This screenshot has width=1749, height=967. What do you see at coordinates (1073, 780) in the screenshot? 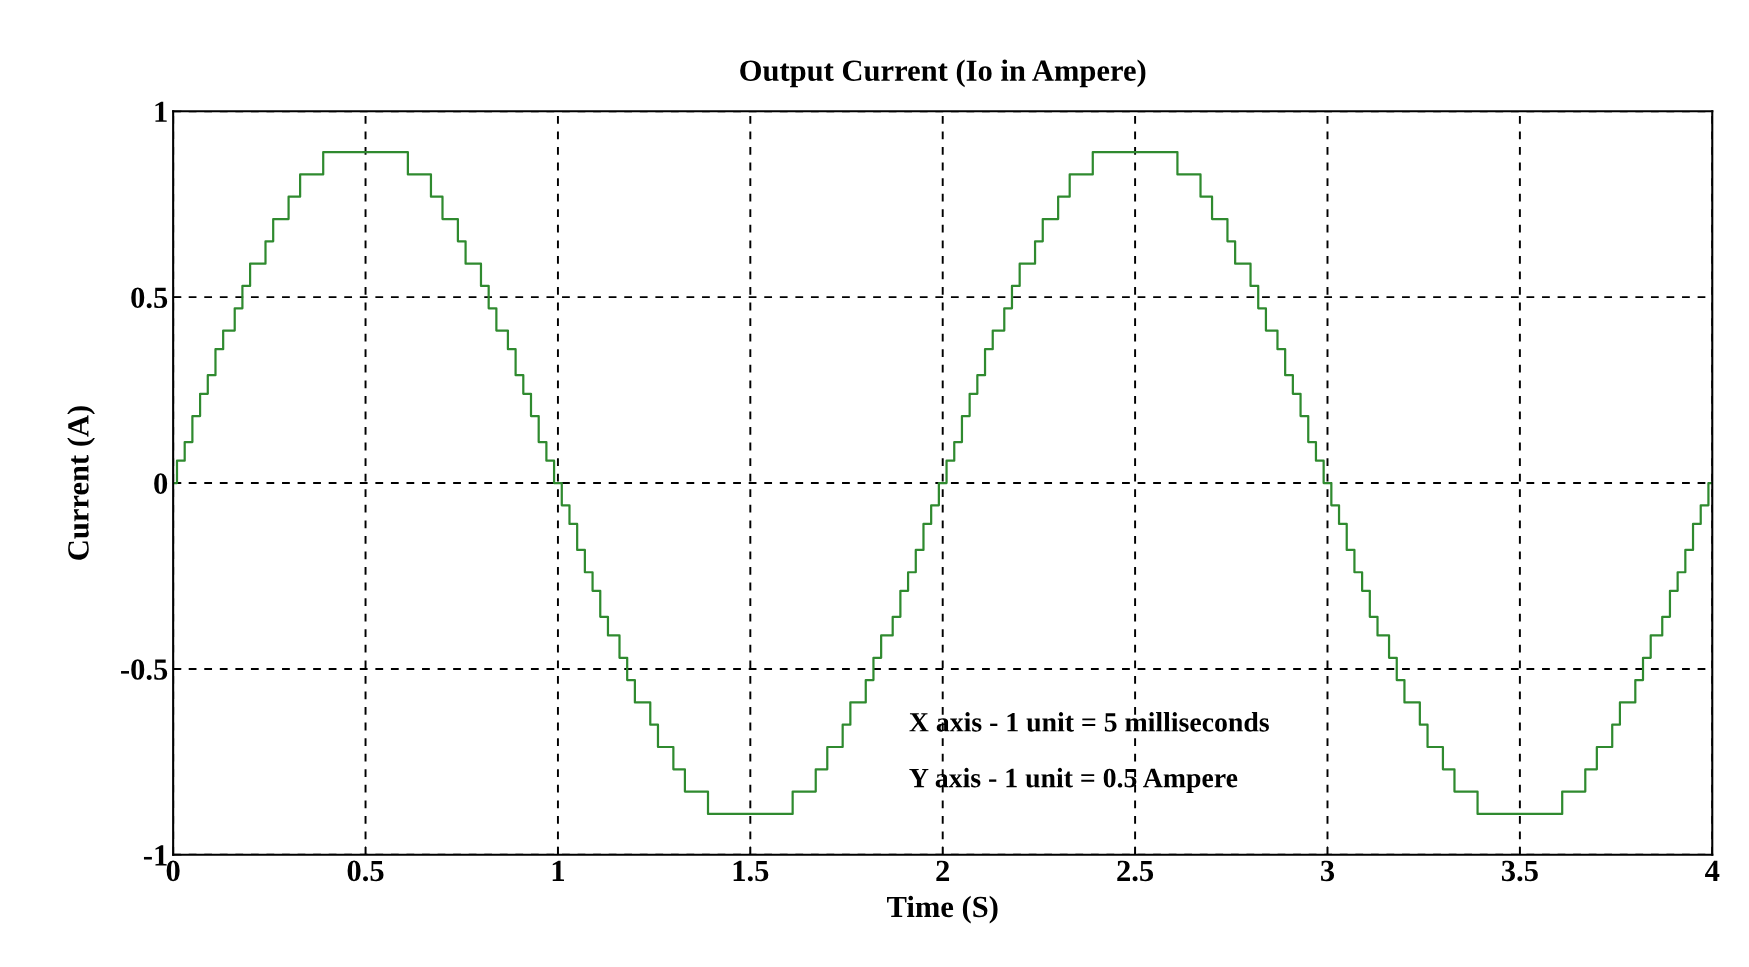
I see `annotation: Y axis - 1 unit = 0.5 Ampere` at bounding box center [1073, 780].